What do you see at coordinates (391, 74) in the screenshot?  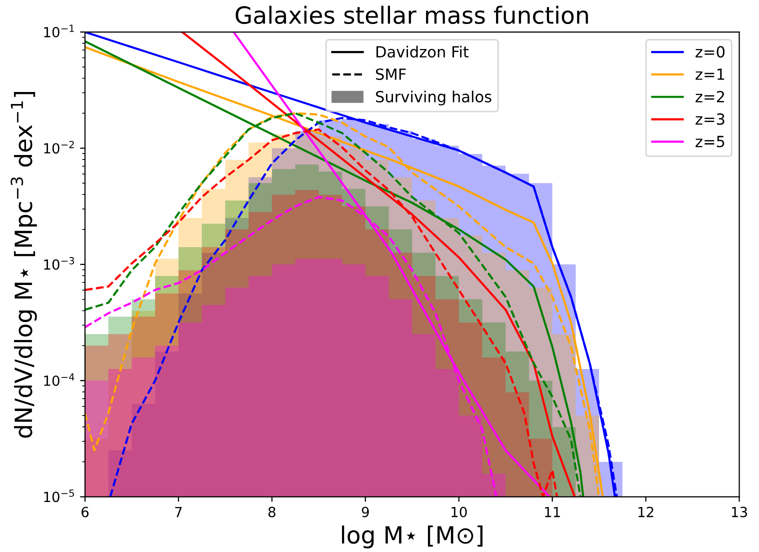 I see `annotation: SMF` at bounding box center [391, 74].